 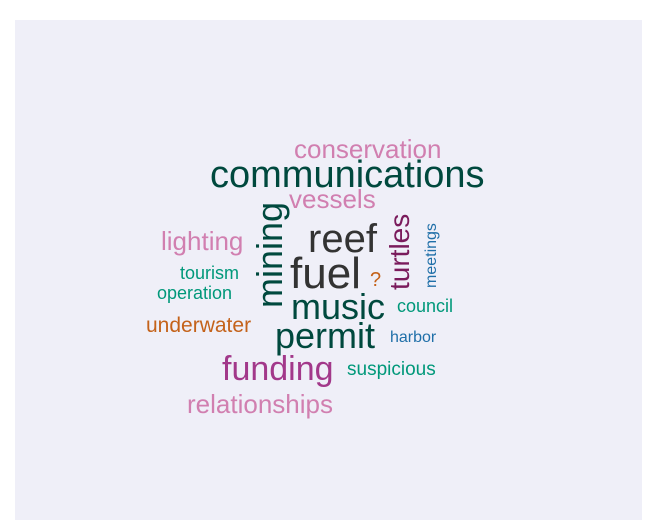 I want to click on word-question-mark: ?, so click(x=376, y=280).